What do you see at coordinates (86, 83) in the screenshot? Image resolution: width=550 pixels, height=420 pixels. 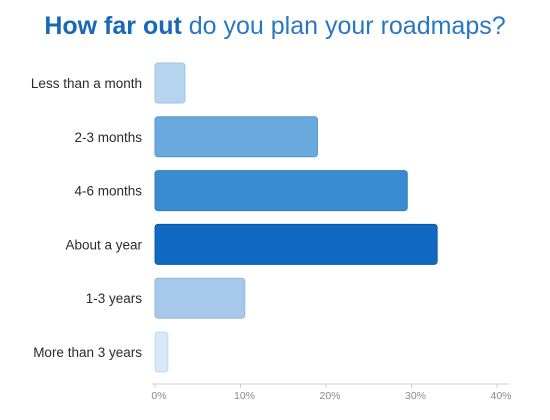 I see `category-label: Less than a month` at bounding box center [86, 83].